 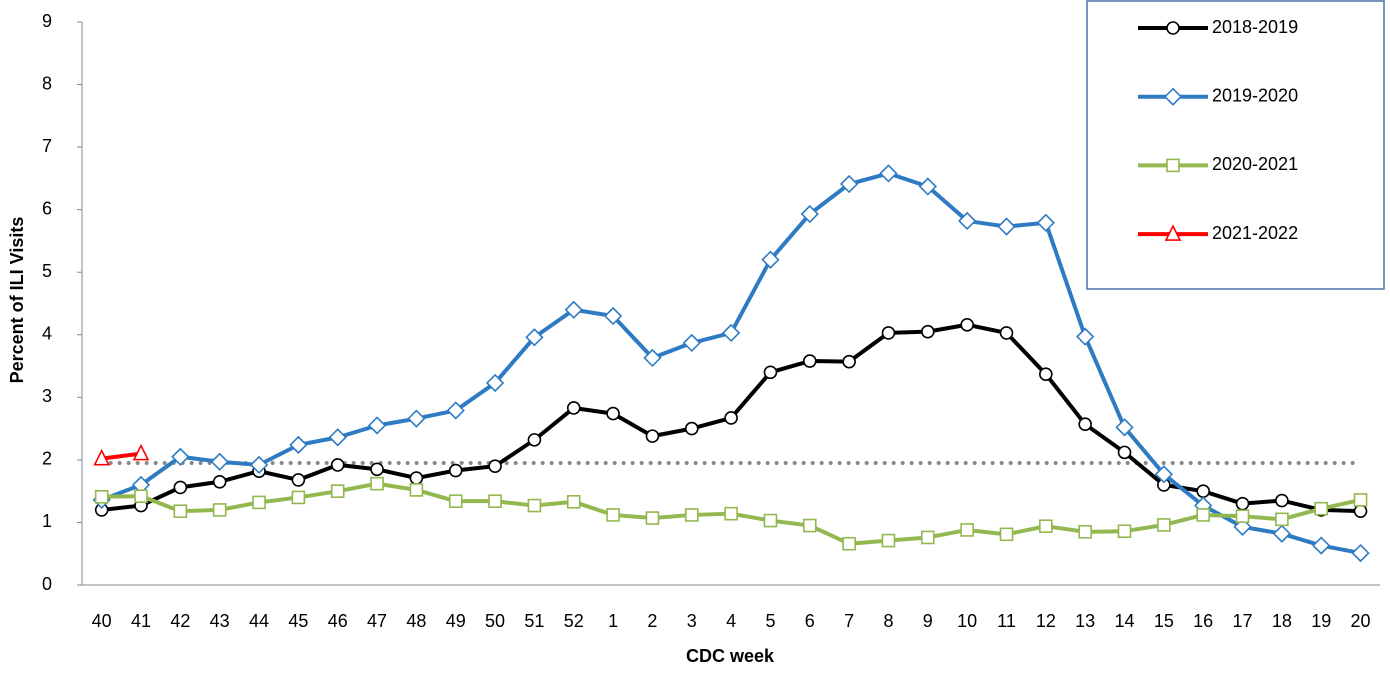 What do you see at coordinates (259, 621) in the screenshot?
I see `x-tick-label: 44` at bounding box center [259, 621].